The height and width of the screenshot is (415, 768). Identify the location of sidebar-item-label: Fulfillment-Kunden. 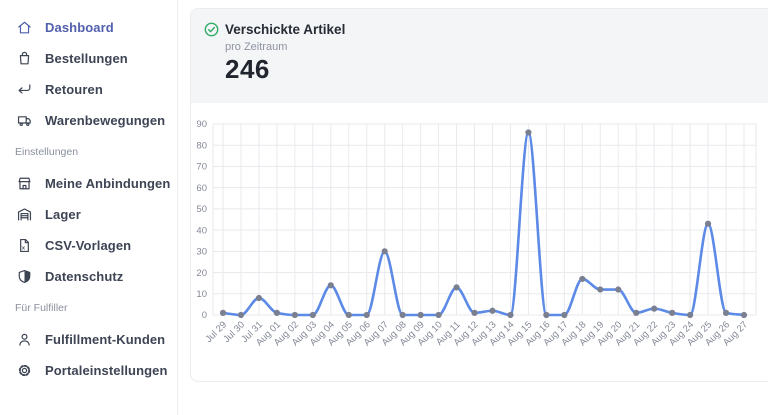
(105, 339).